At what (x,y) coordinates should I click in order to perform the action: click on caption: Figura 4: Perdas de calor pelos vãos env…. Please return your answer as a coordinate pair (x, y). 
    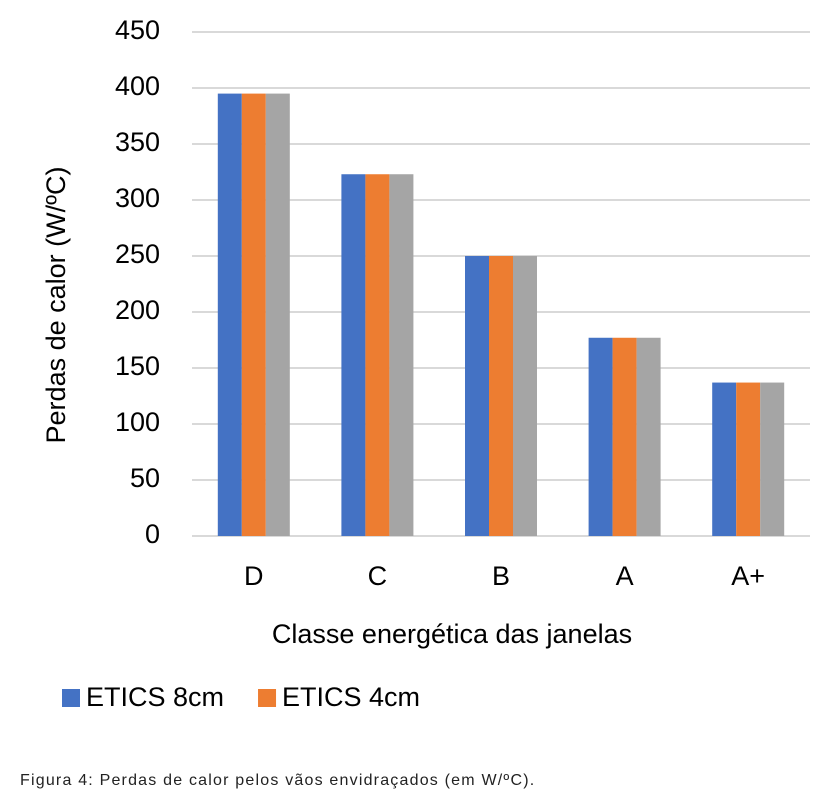
    Looking at the image, I should click on (277, 780).